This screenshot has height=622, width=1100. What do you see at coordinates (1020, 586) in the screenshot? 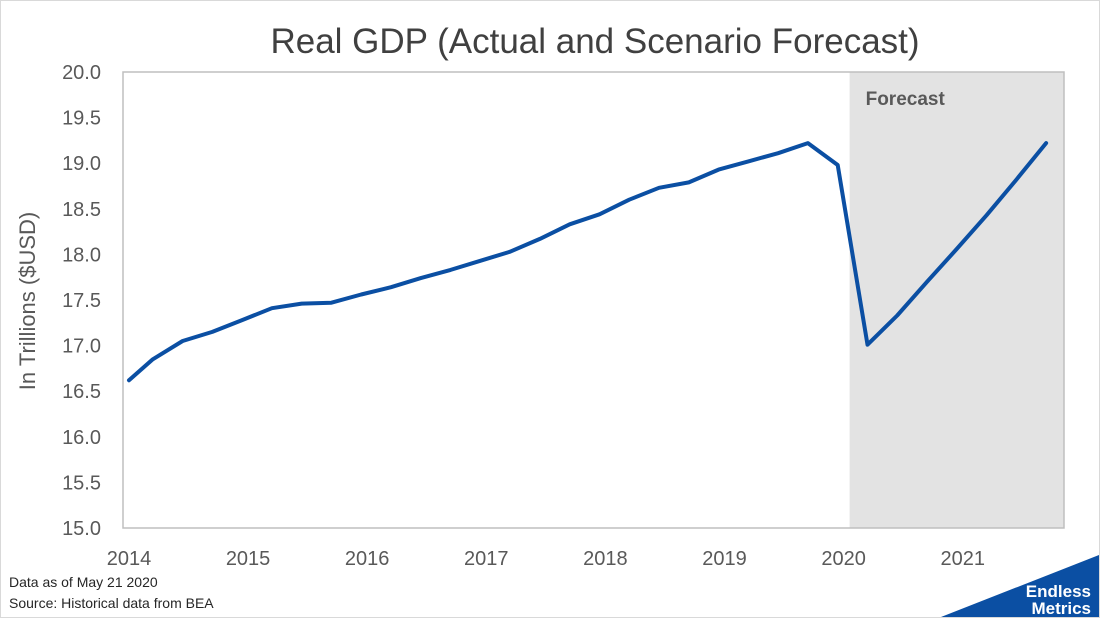
I see `endless-metrics-logo: Endless Metrics` at bounding box center [1020, 586].